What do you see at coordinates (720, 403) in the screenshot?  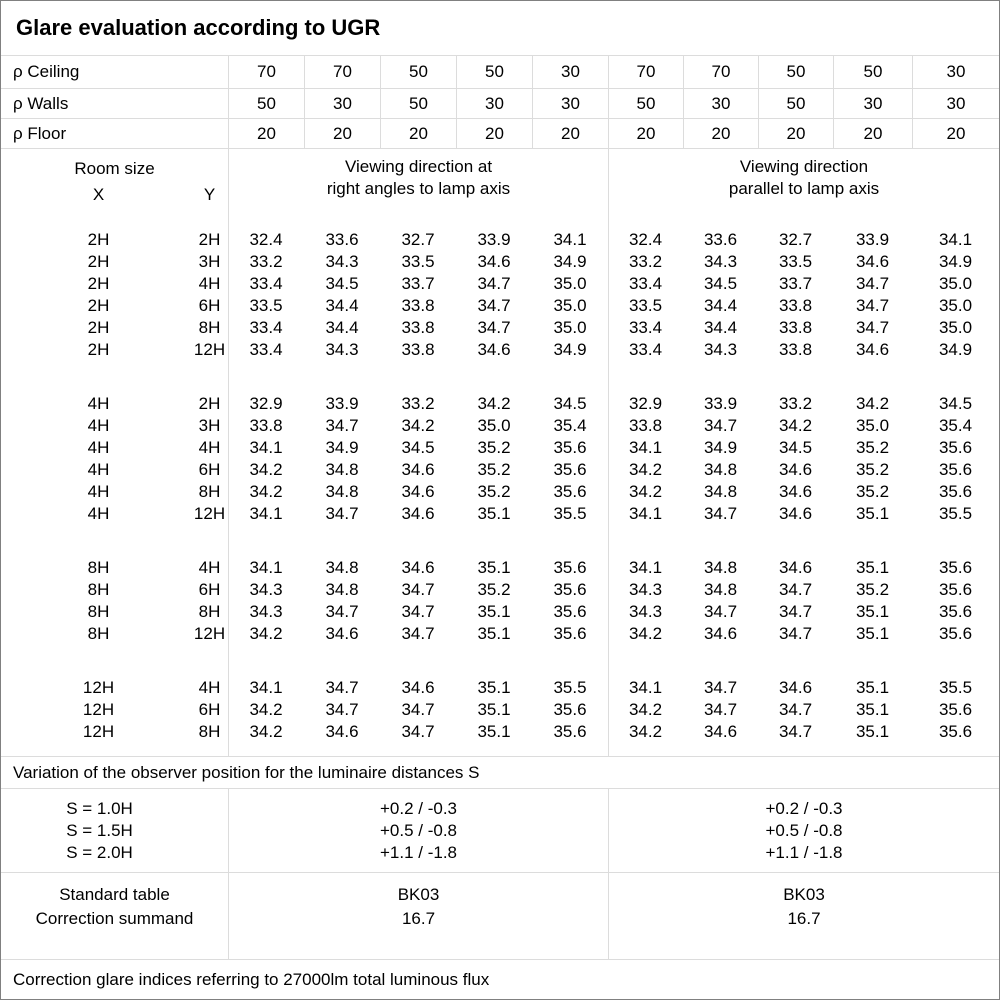 I see `ugr-value-parallel: 33.9` at bounding box center [720, 403].